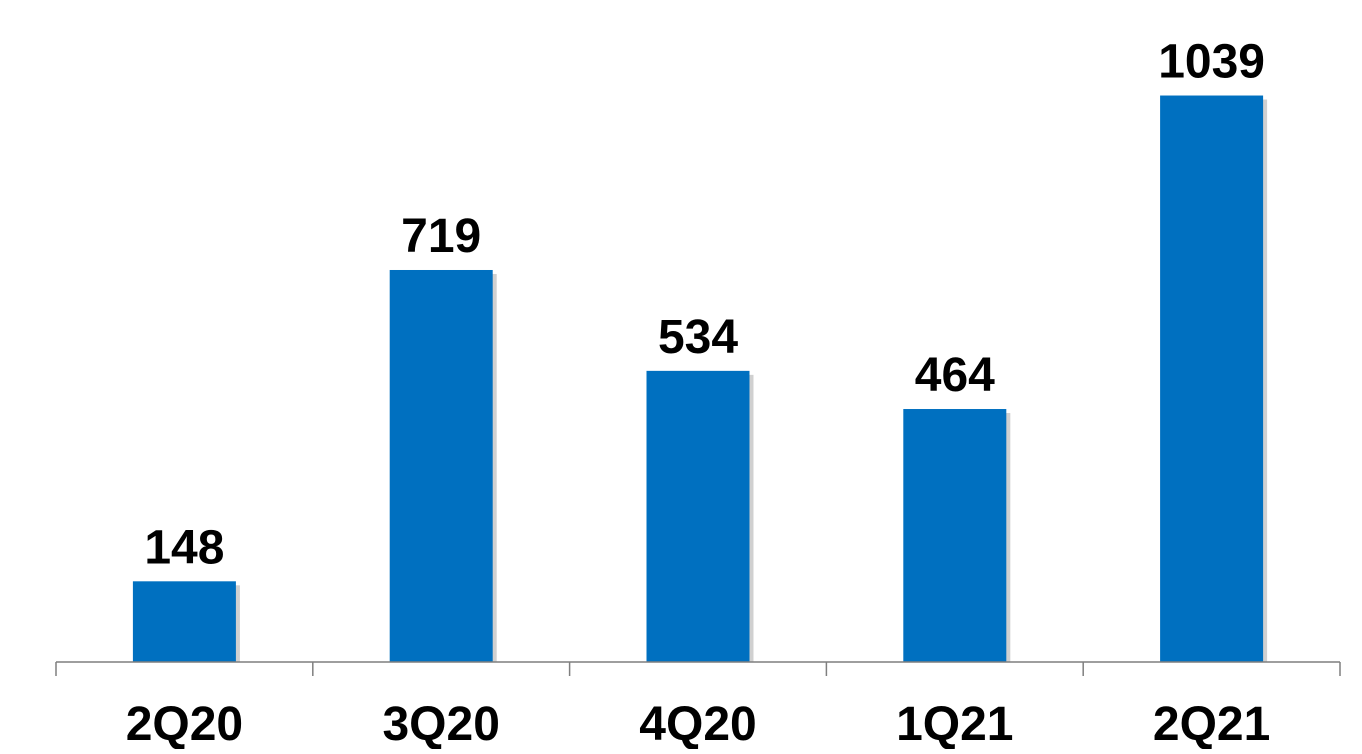  Describe the element at coordinates (1211, 62) in the screenshot. I see `data-label: 1039` at that location.